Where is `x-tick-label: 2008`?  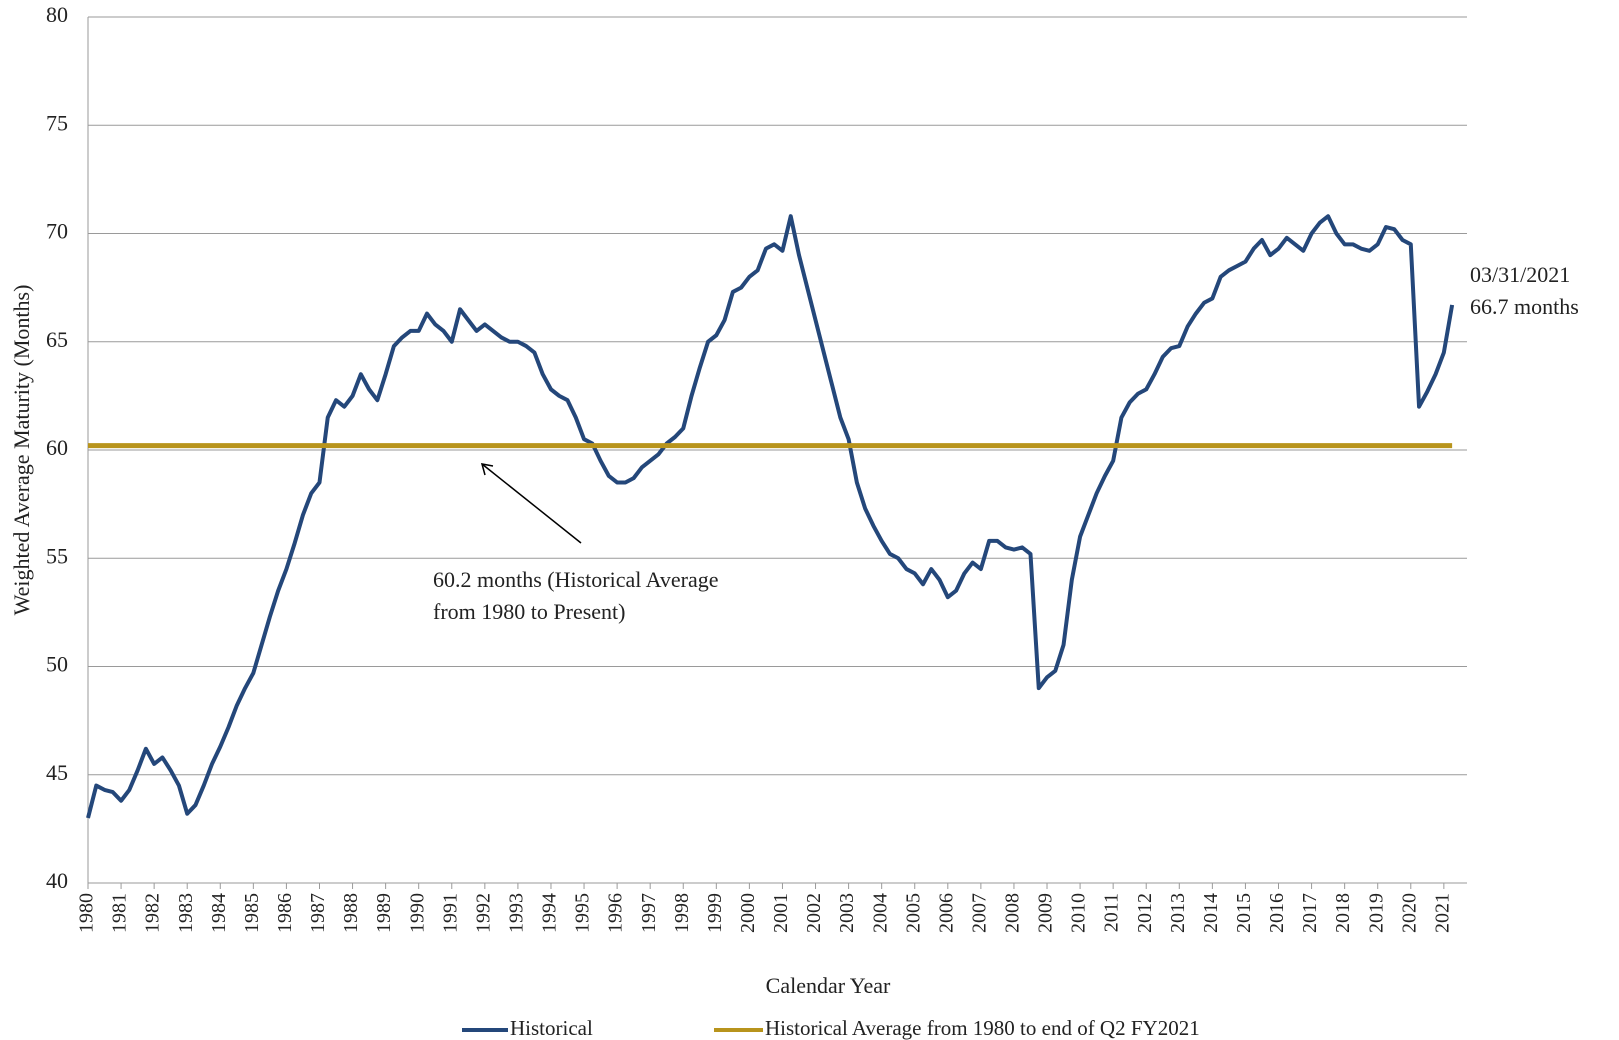
x-tick-label: 2008 is located at coordinates (1013, 913).